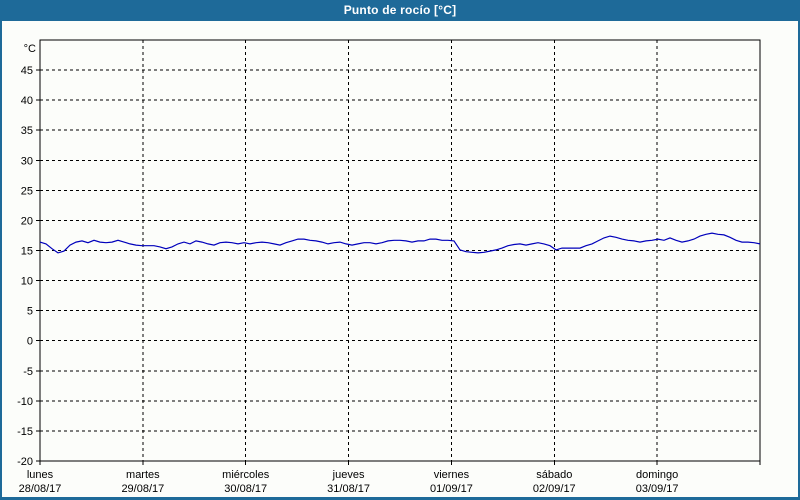 This screenshot has width=800, height=500. Describe the element at coordinates (28, 372) in the screenshot. I see `y-tick-label: -5` at that location.